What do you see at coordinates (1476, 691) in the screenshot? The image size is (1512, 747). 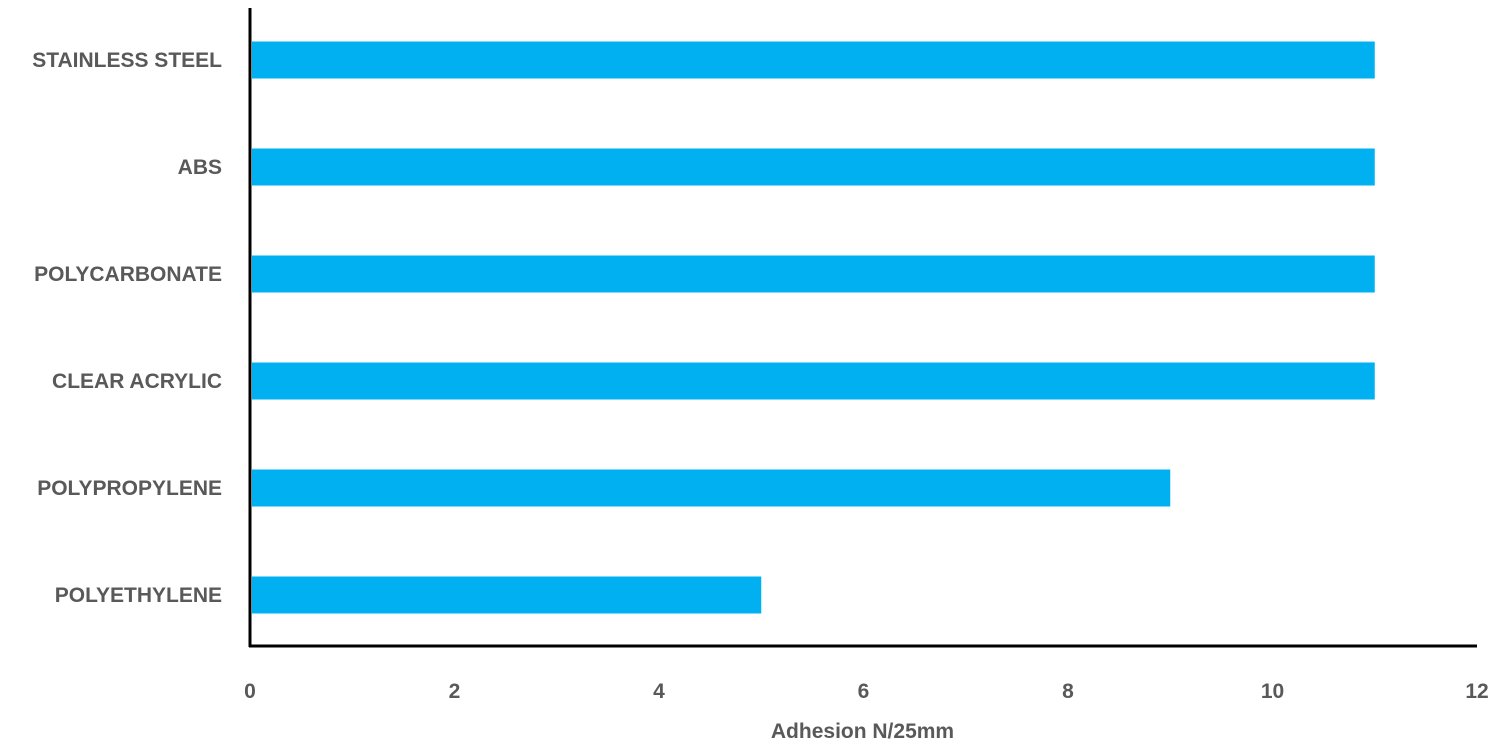 I see `x-tick-label: 12` at bounding box center [1476, 691].